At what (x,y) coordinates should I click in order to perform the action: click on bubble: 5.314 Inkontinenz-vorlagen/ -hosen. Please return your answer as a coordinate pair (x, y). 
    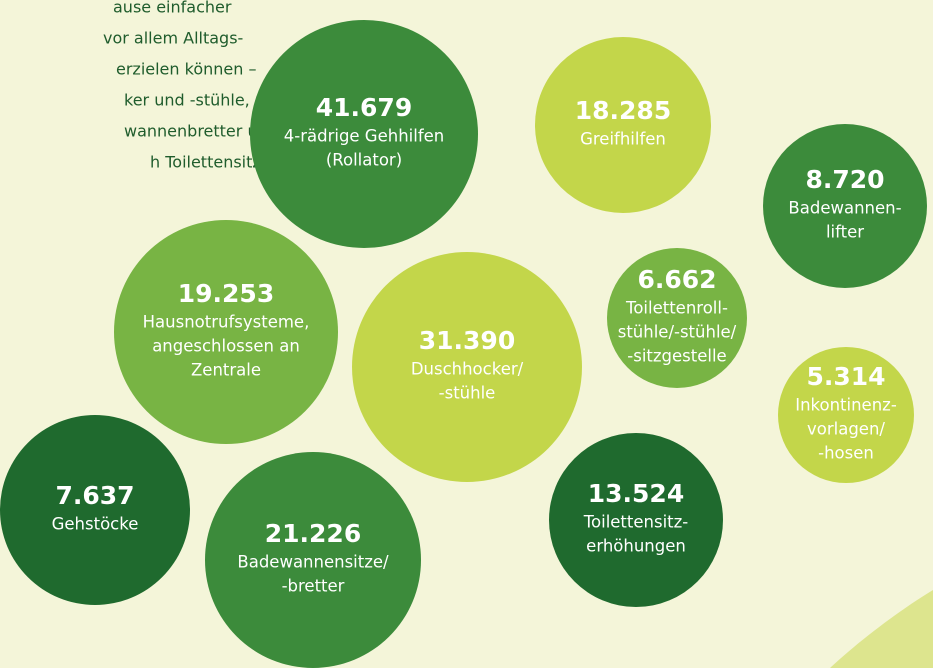
    Looking at the image, I should click on (846, 415).